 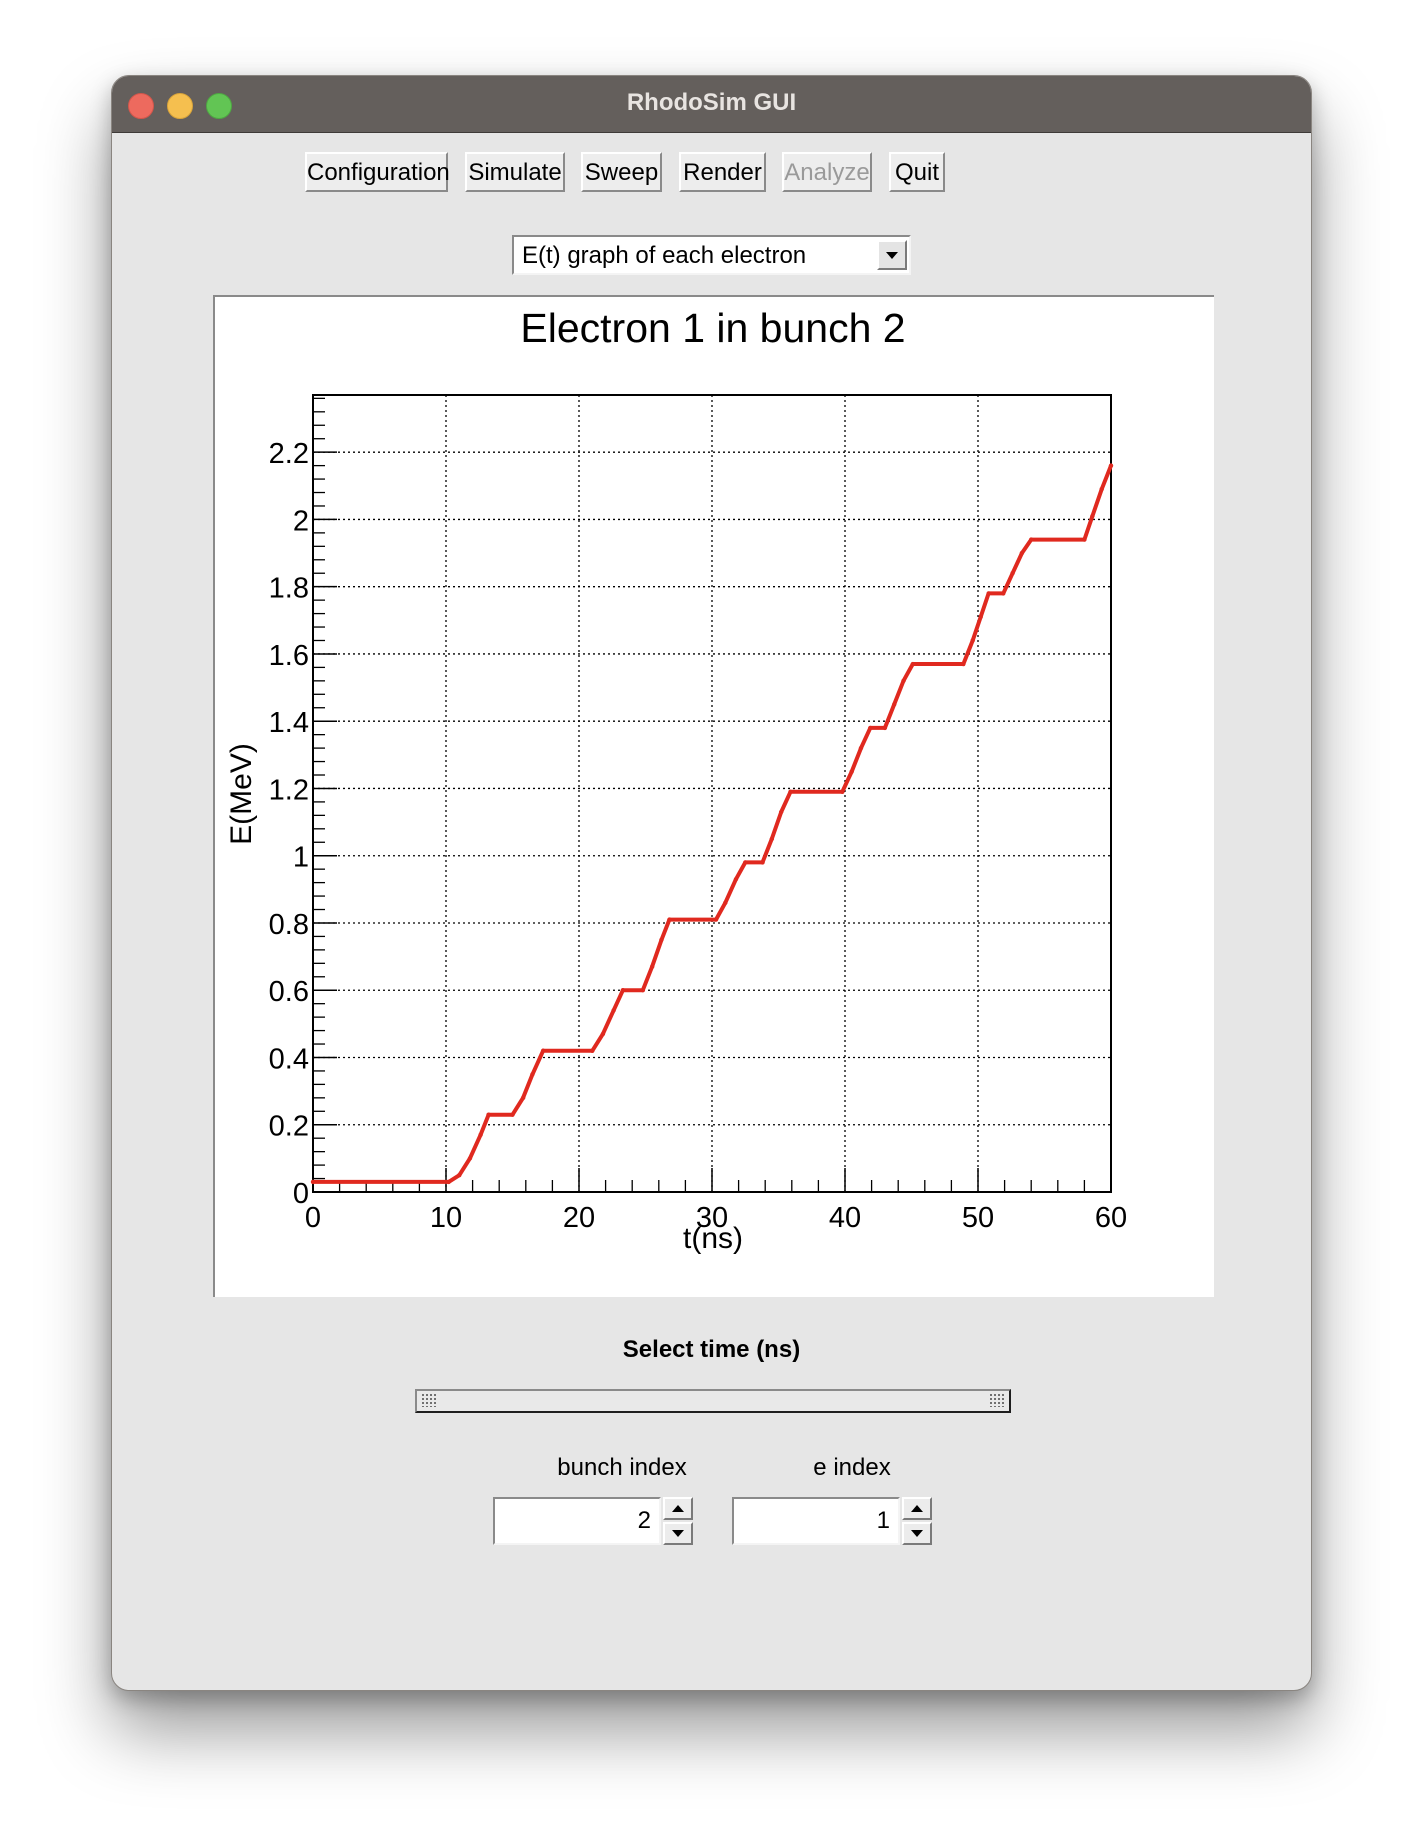 I want to click on chart-title: Electron 1 in bunch 2, so click(x=712, y=328).